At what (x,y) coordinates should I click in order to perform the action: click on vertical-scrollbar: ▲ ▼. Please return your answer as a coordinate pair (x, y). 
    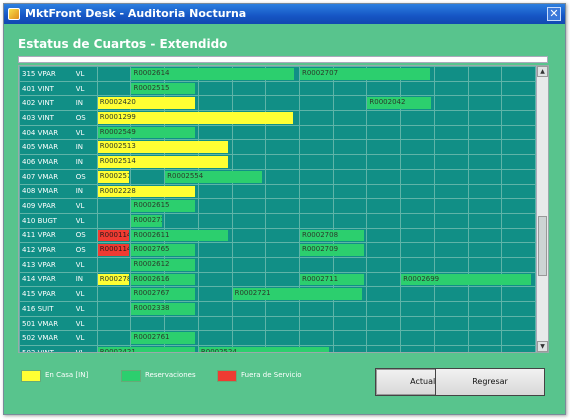
    Looking at the image, I should click on (542, 209).